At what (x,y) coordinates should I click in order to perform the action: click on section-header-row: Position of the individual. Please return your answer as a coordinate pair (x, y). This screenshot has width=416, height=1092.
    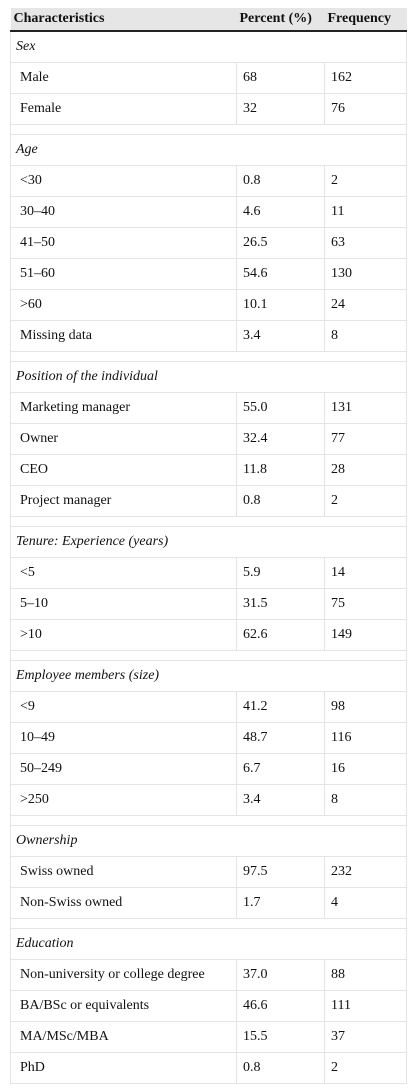
    Looking at the image, I should click on (208, 377).